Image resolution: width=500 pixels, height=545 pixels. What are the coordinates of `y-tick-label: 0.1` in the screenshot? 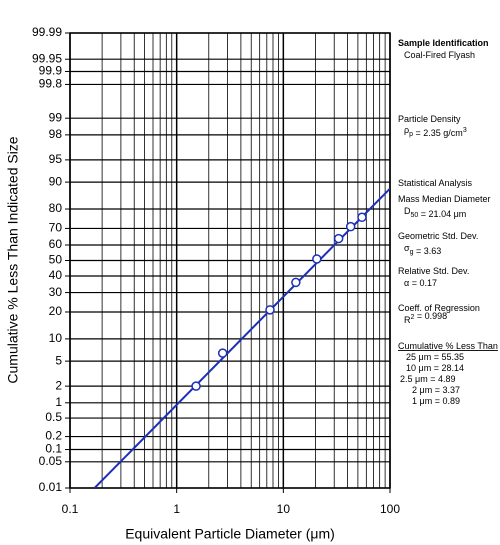 It's located at (53, 449).